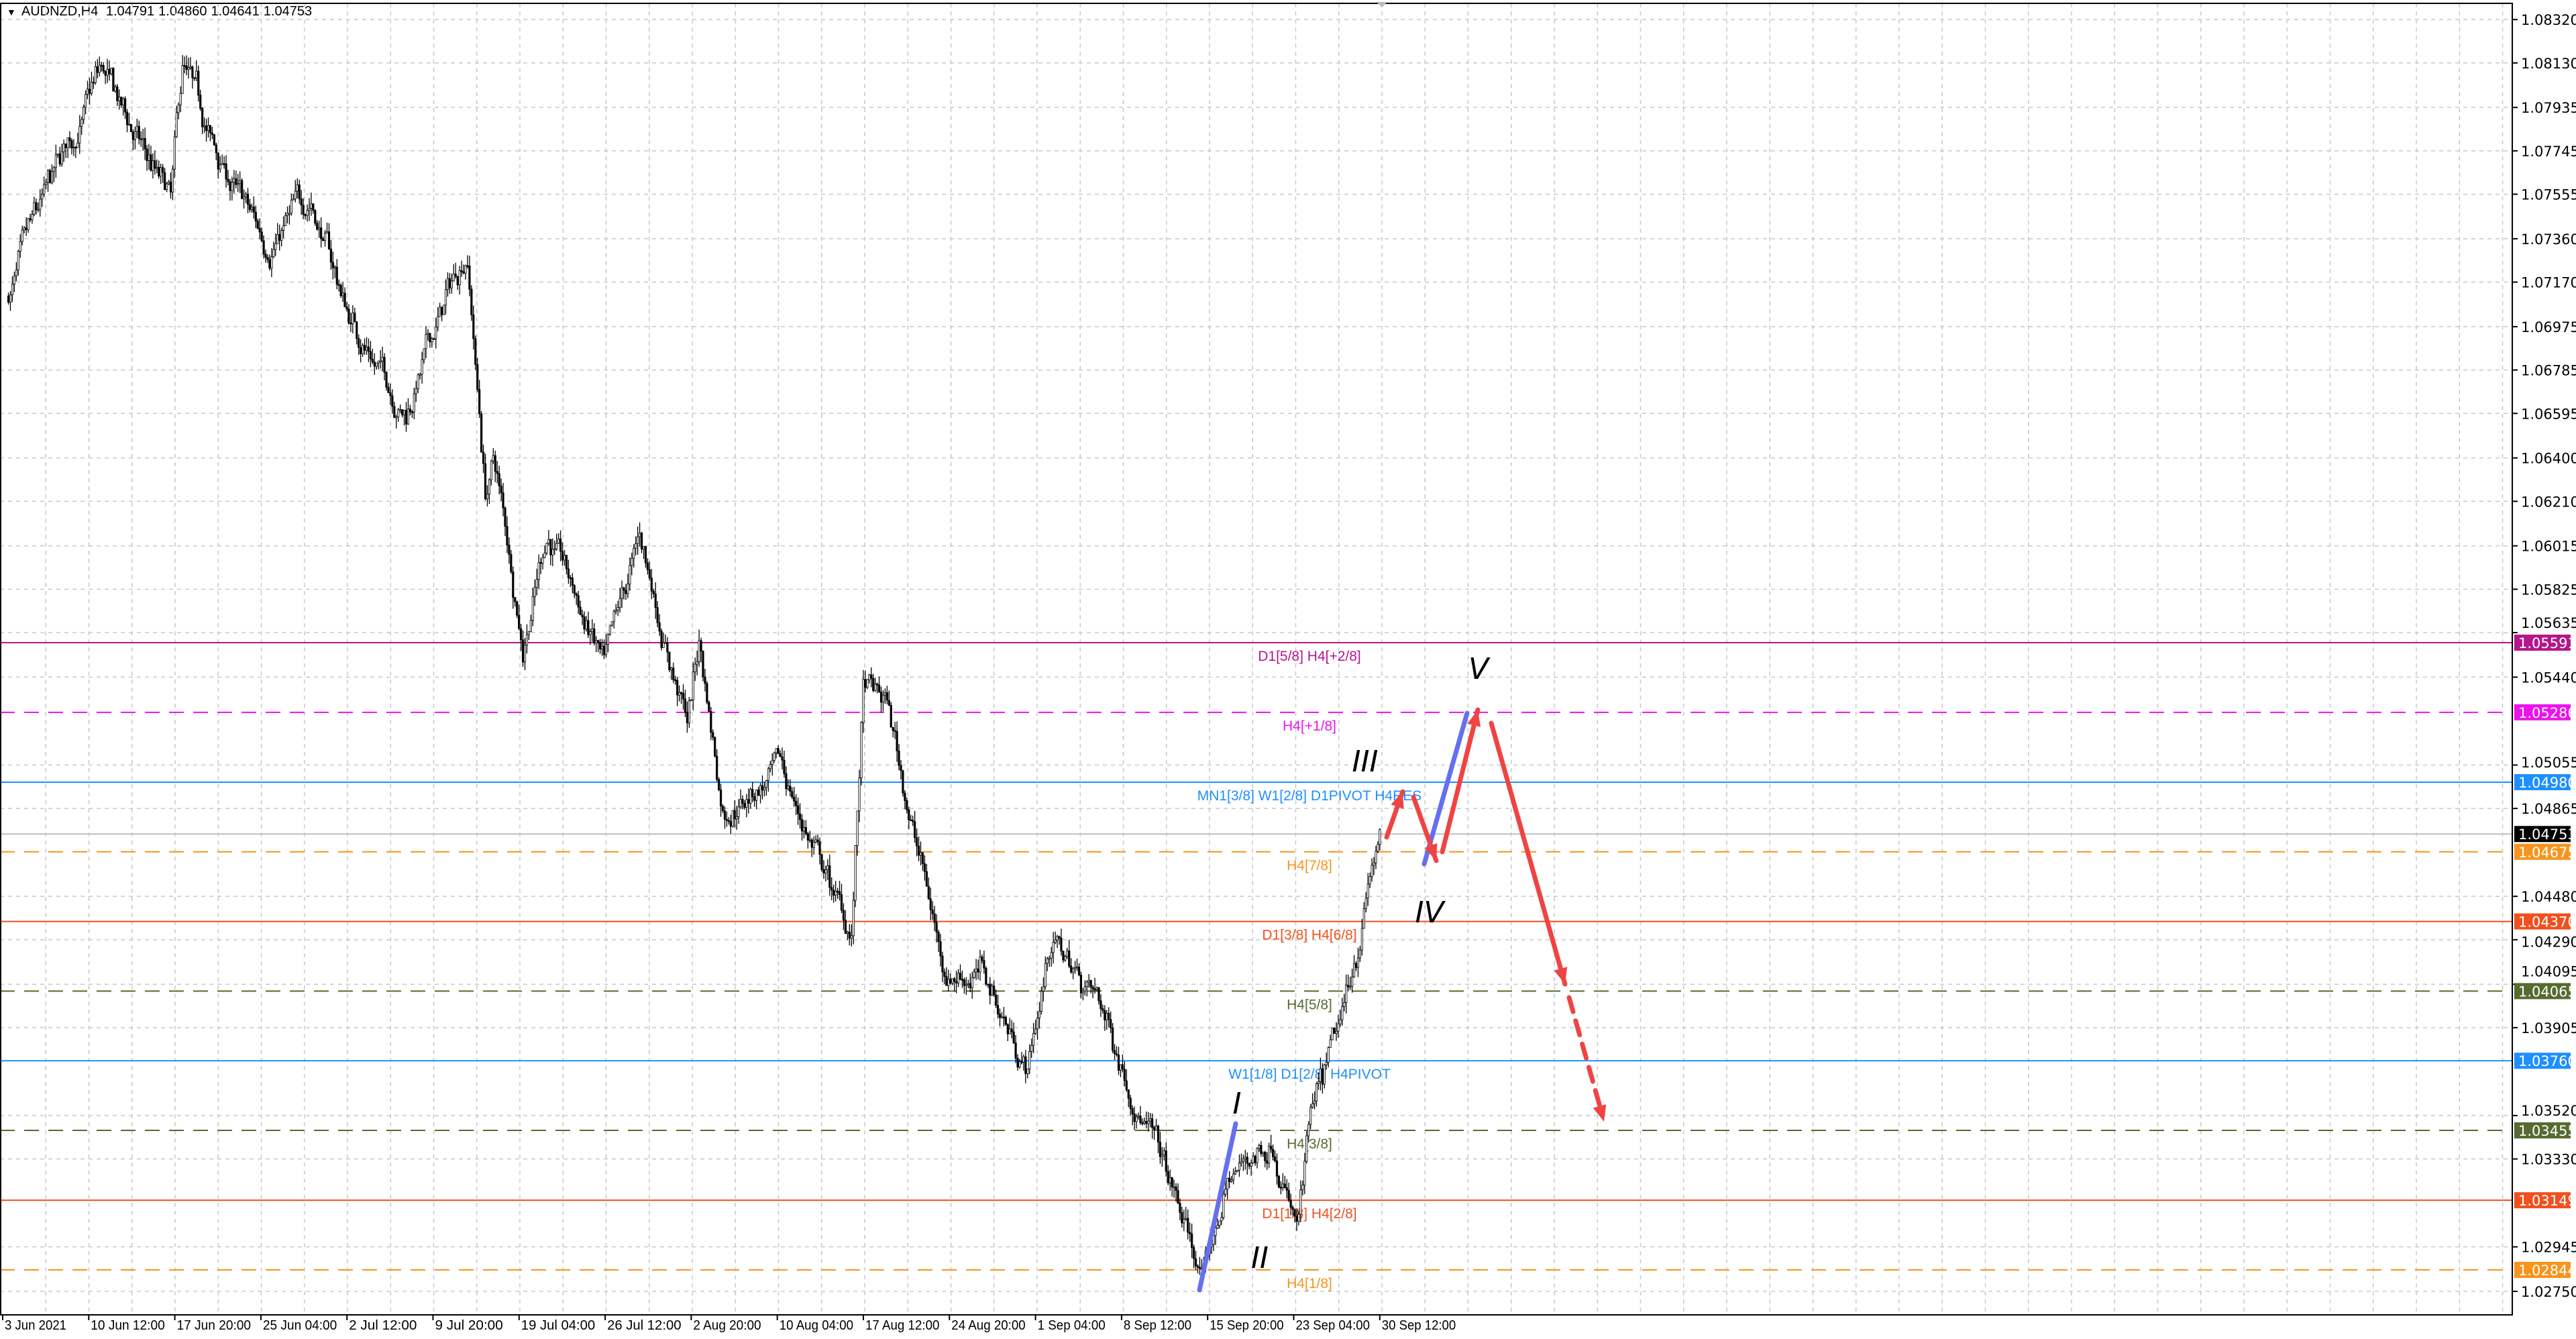 The width and height of the screenshot is (2576, 1339). I want to click on level-label: D1[3/8] H4[6/8], so click(1309, 935).